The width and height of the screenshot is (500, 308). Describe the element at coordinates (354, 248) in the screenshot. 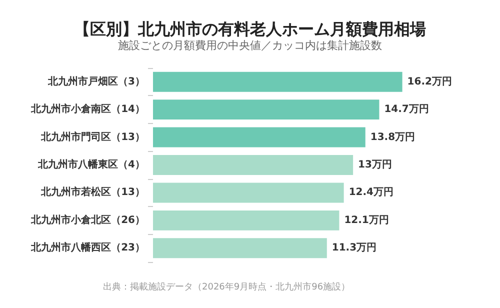

I see `data-label: 11.3万円` at that location.